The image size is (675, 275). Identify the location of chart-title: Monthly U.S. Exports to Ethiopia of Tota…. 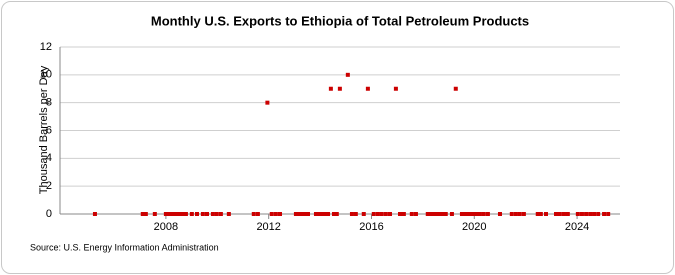
(340, 20).